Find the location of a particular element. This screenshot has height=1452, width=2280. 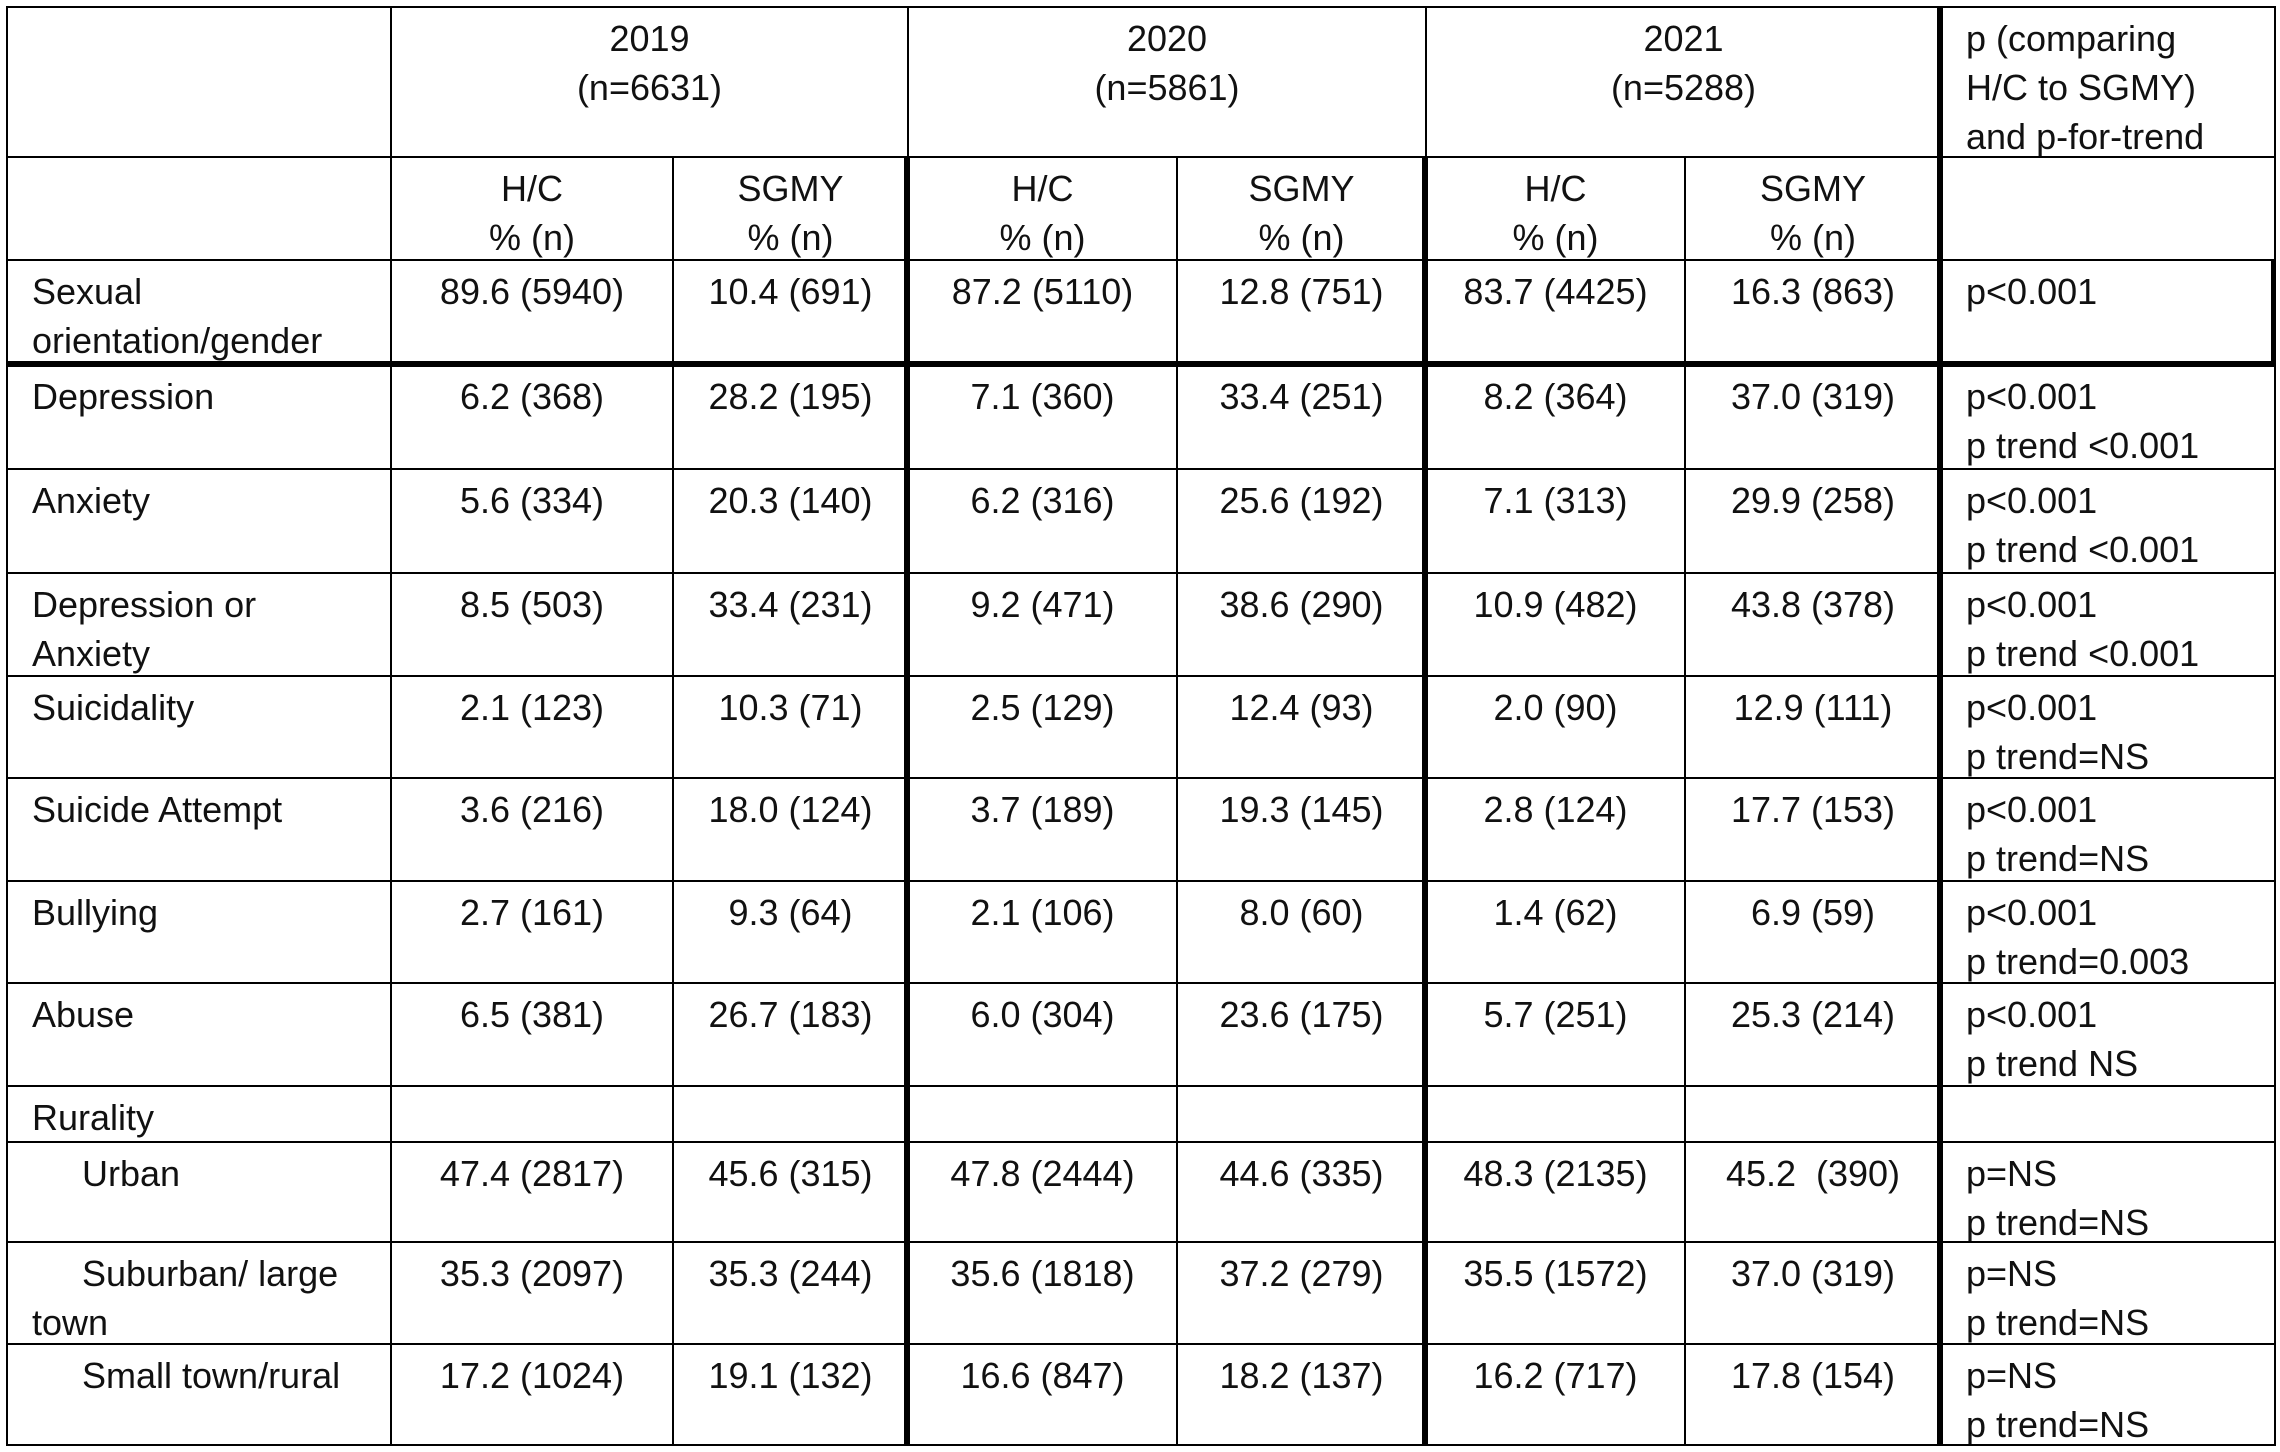

value-cell: 3.6 (216) is located at coordinates (531, 828).